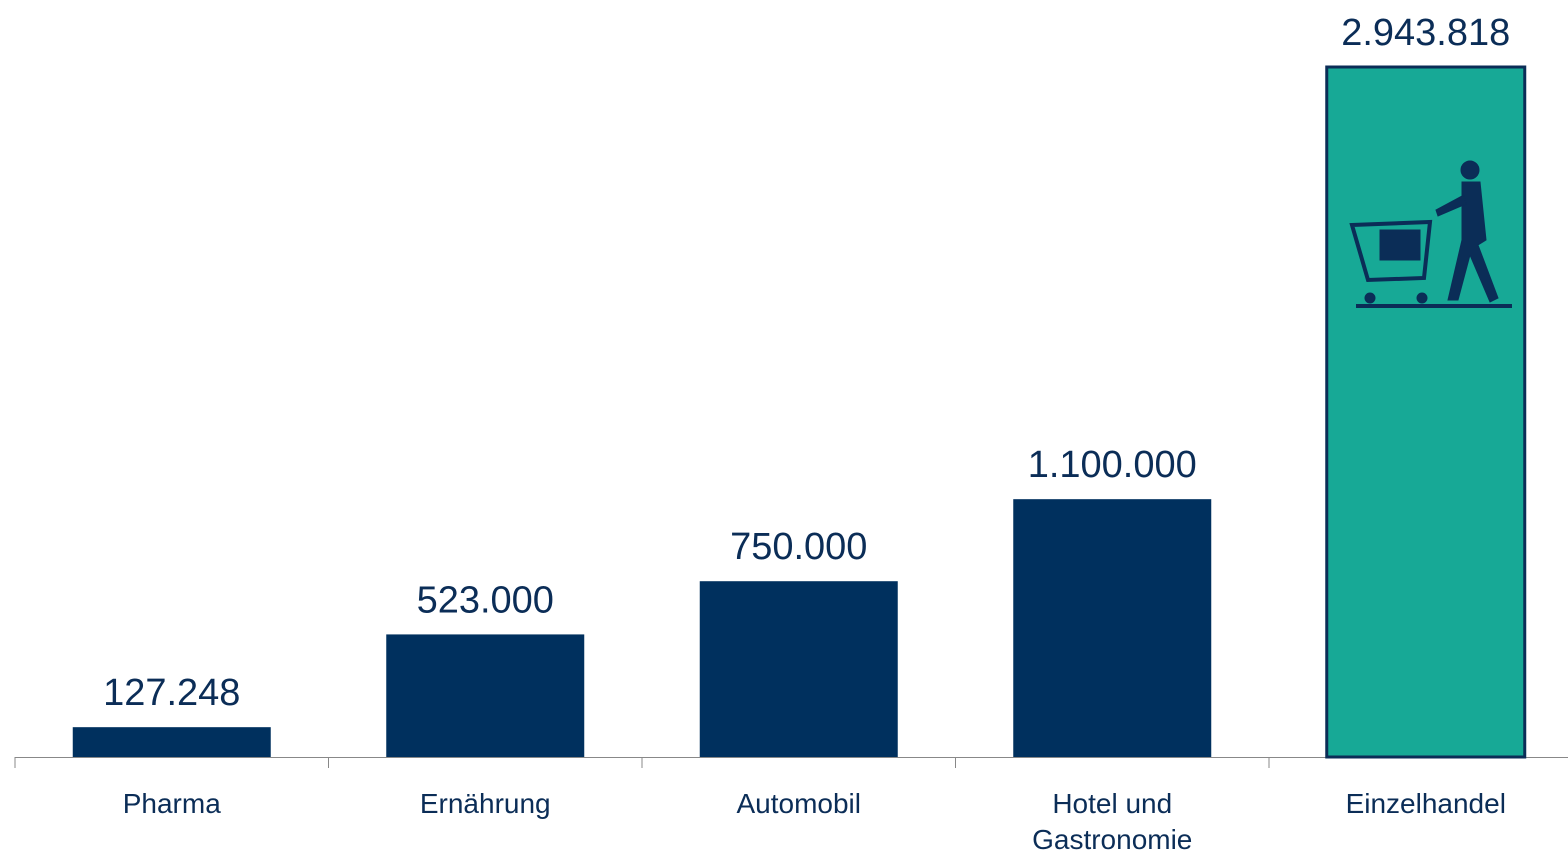 This screenshot has height=858, width=1568. Describe the element at coordinates (1112, 465) in the screenshot. I see `value-label: 1.100.000` at that location.